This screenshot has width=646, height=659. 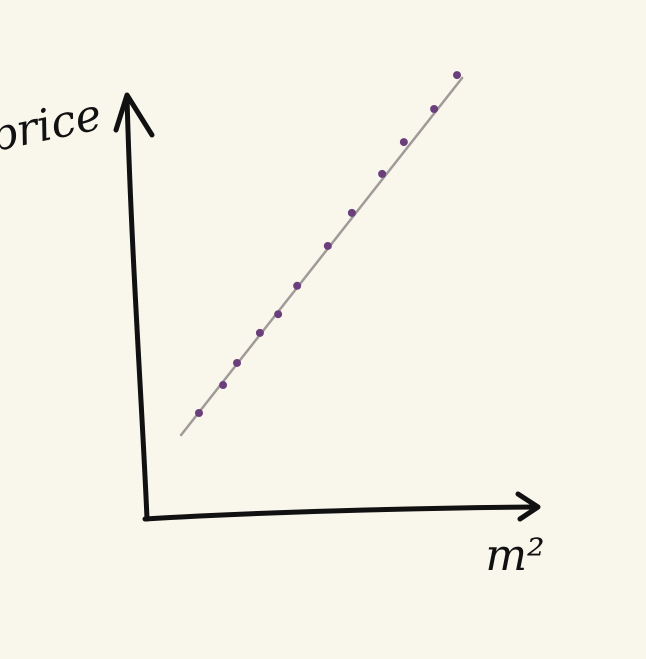 I want to click on y-axis-arrow, so click(x=134, y=115).